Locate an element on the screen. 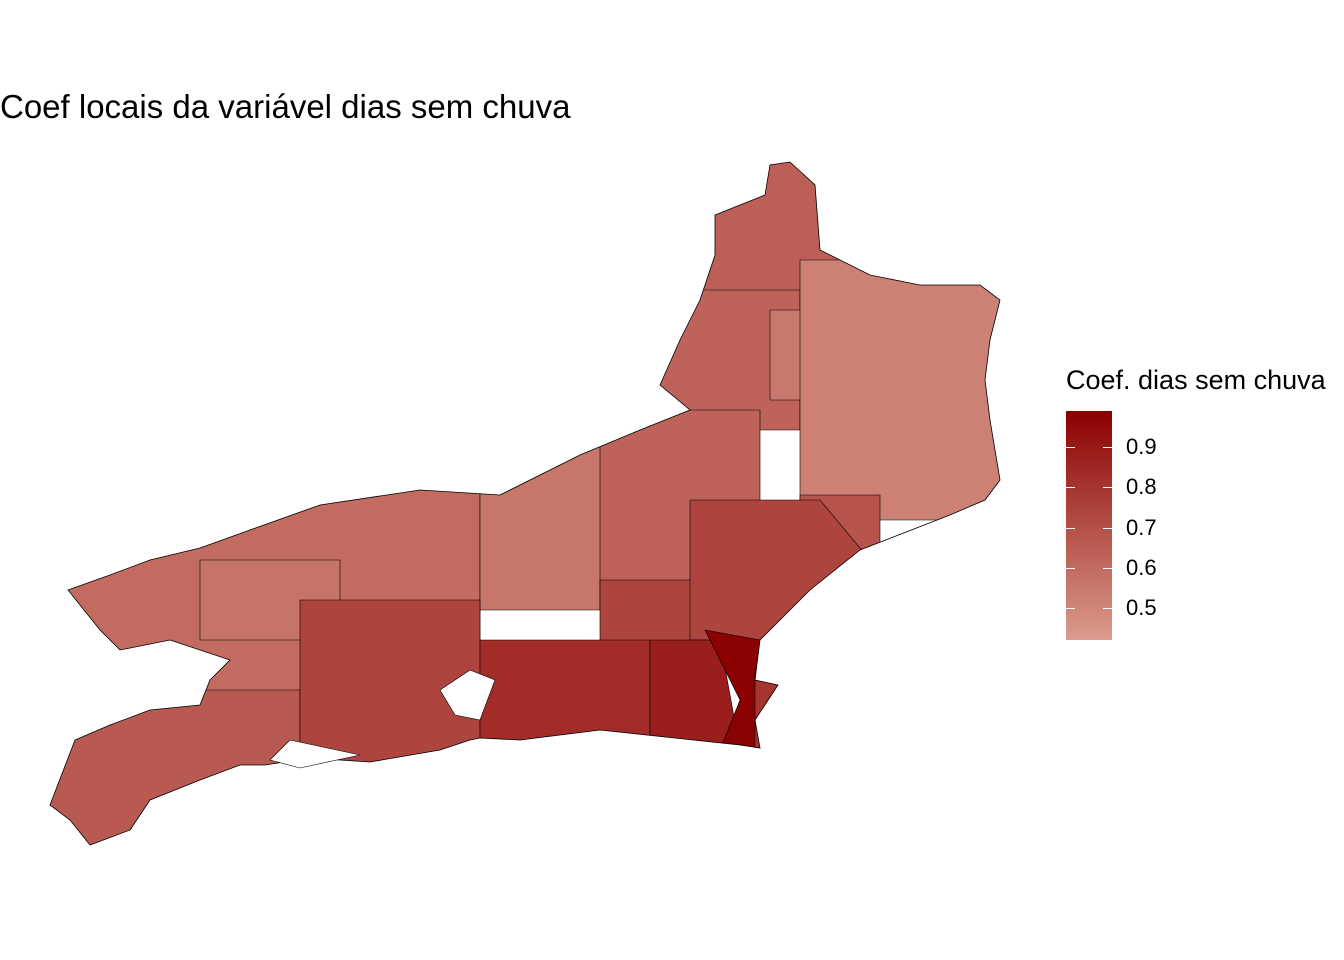 Image resolution: width=1344 pixels, height=960 pixels. map-title: Coef locais da variável dias sem chuva is located at coordinates (285, 106).